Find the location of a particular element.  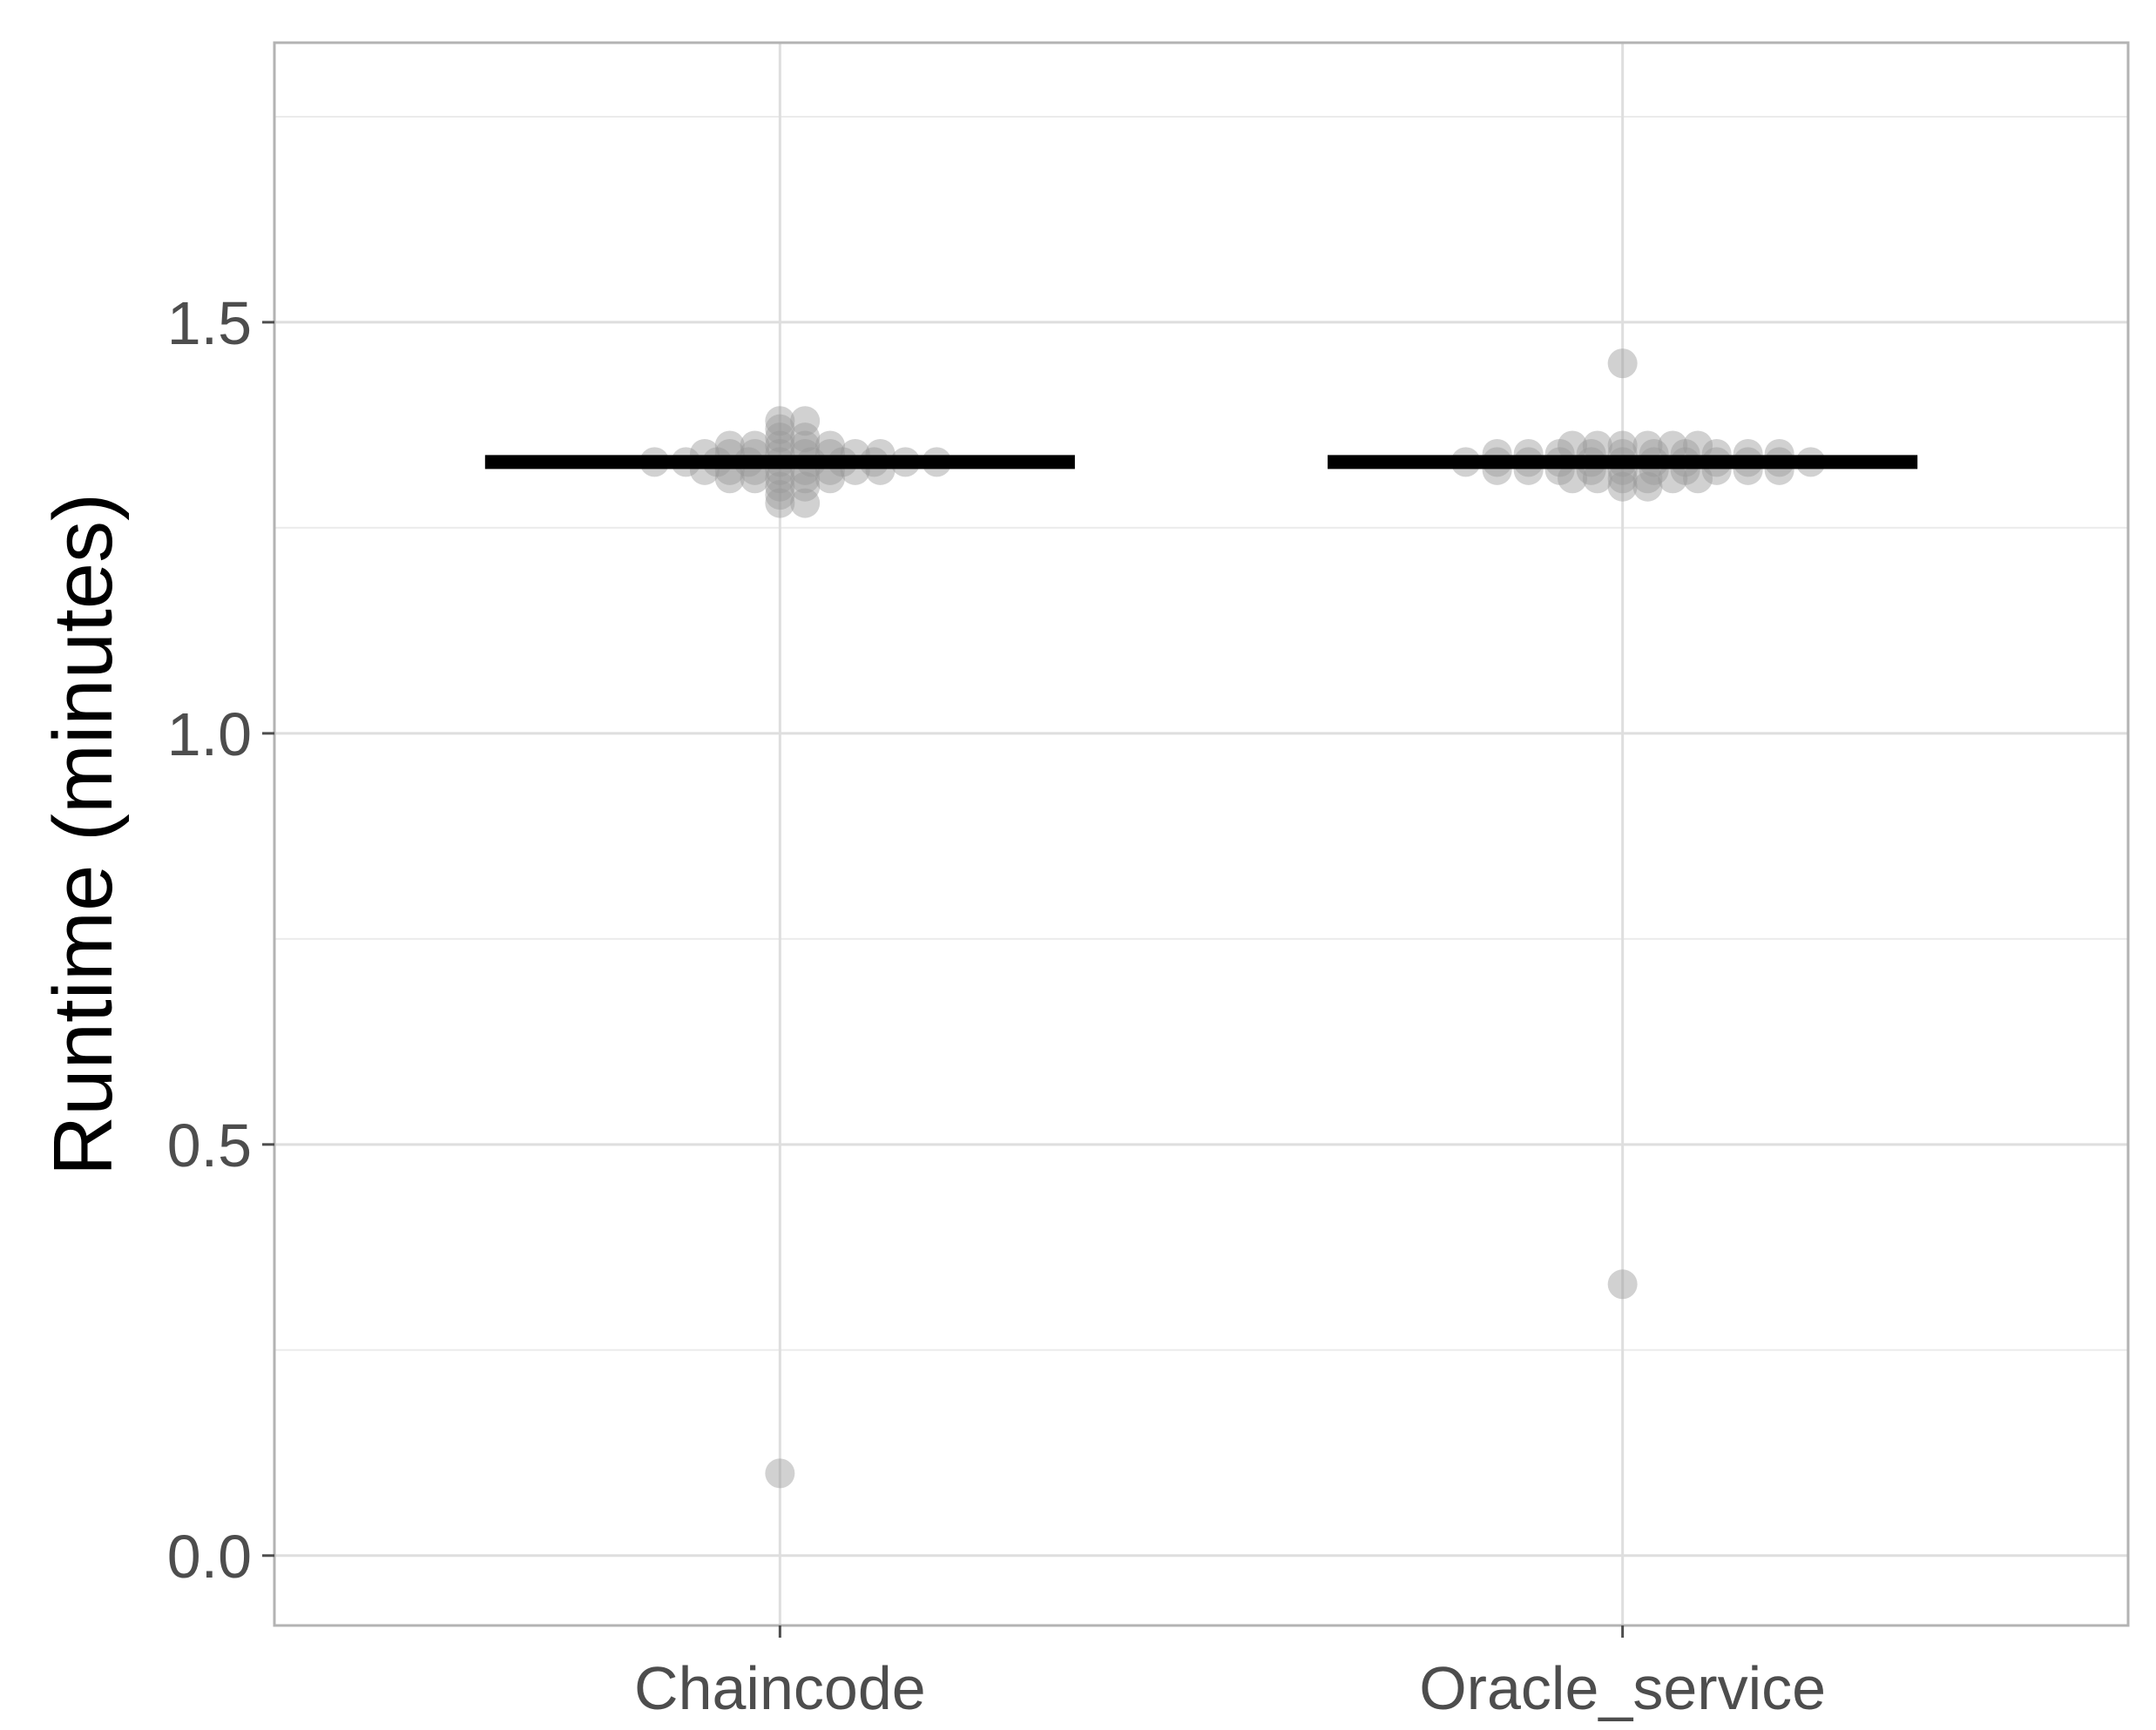

y-tick-label: 0.5 is located at coordinates (209, 1145).